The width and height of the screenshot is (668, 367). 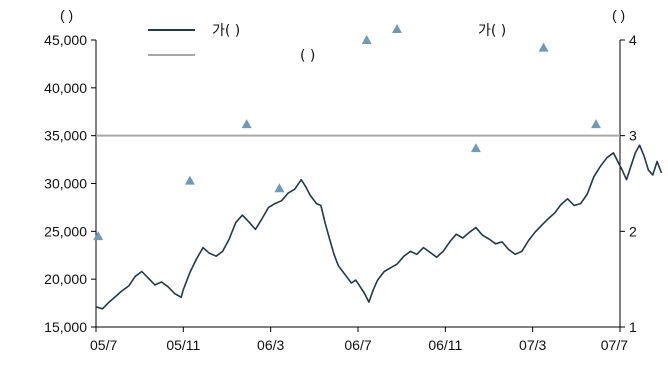 I want to click on left-axis-unit: ( ), so click(x=66, y=15).